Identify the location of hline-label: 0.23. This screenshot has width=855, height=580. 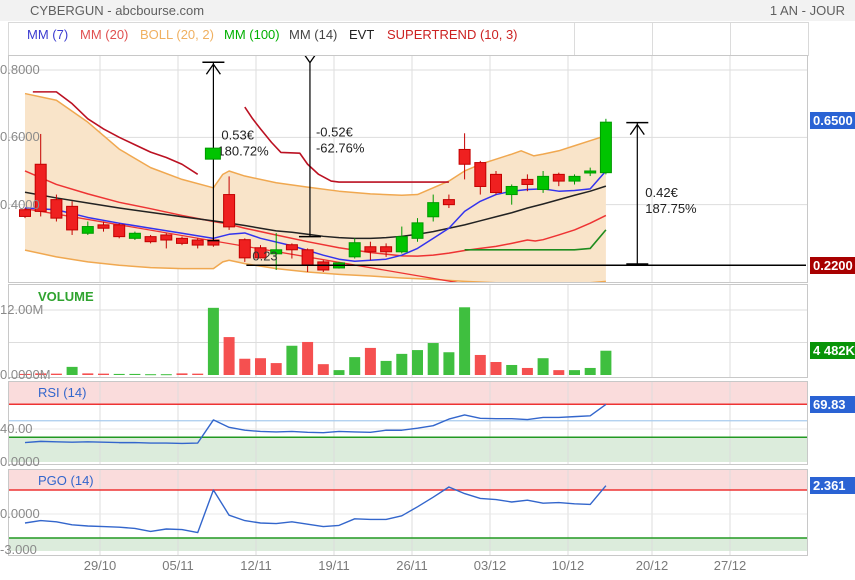
(264, 255).